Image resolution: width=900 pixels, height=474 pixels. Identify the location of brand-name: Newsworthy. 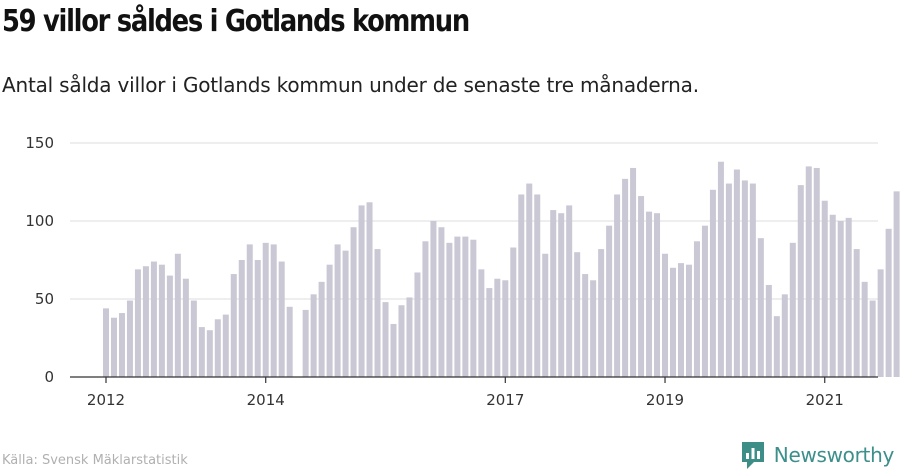
(834, 455).